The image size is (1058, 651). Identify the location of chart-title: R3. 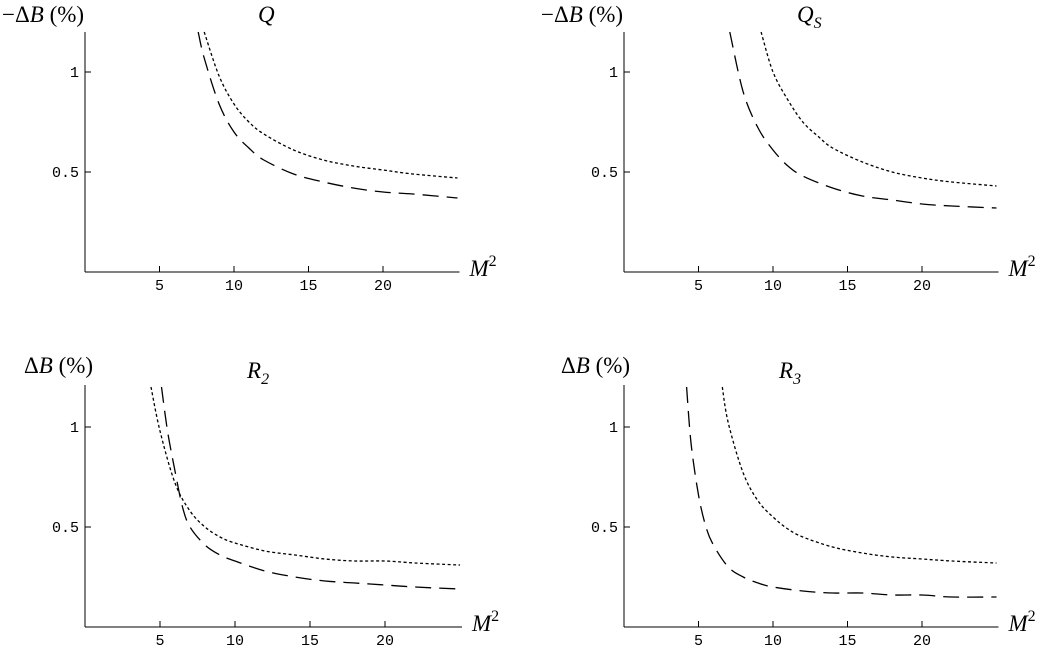
(789, 373).